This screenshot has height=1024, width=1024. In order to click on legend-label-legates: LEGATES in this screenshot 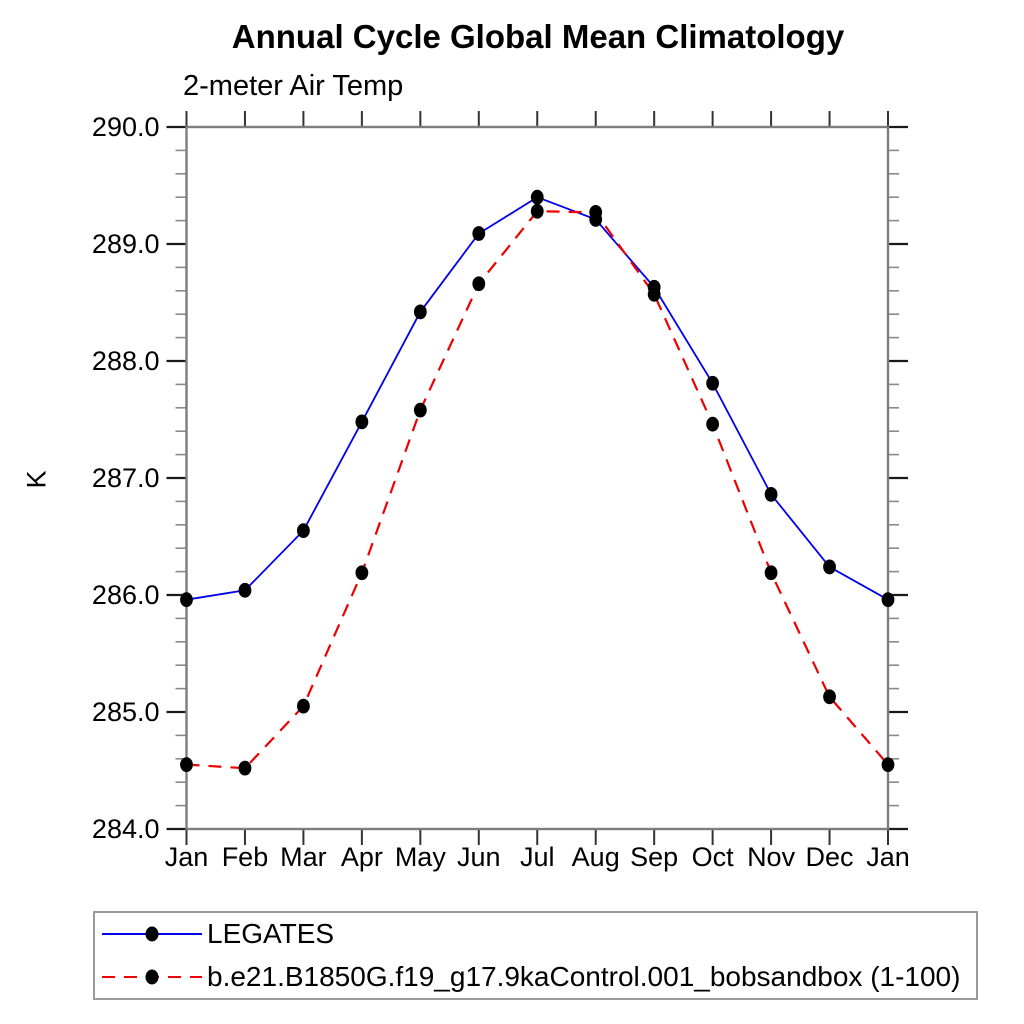, I will do `click(271, 934)`.